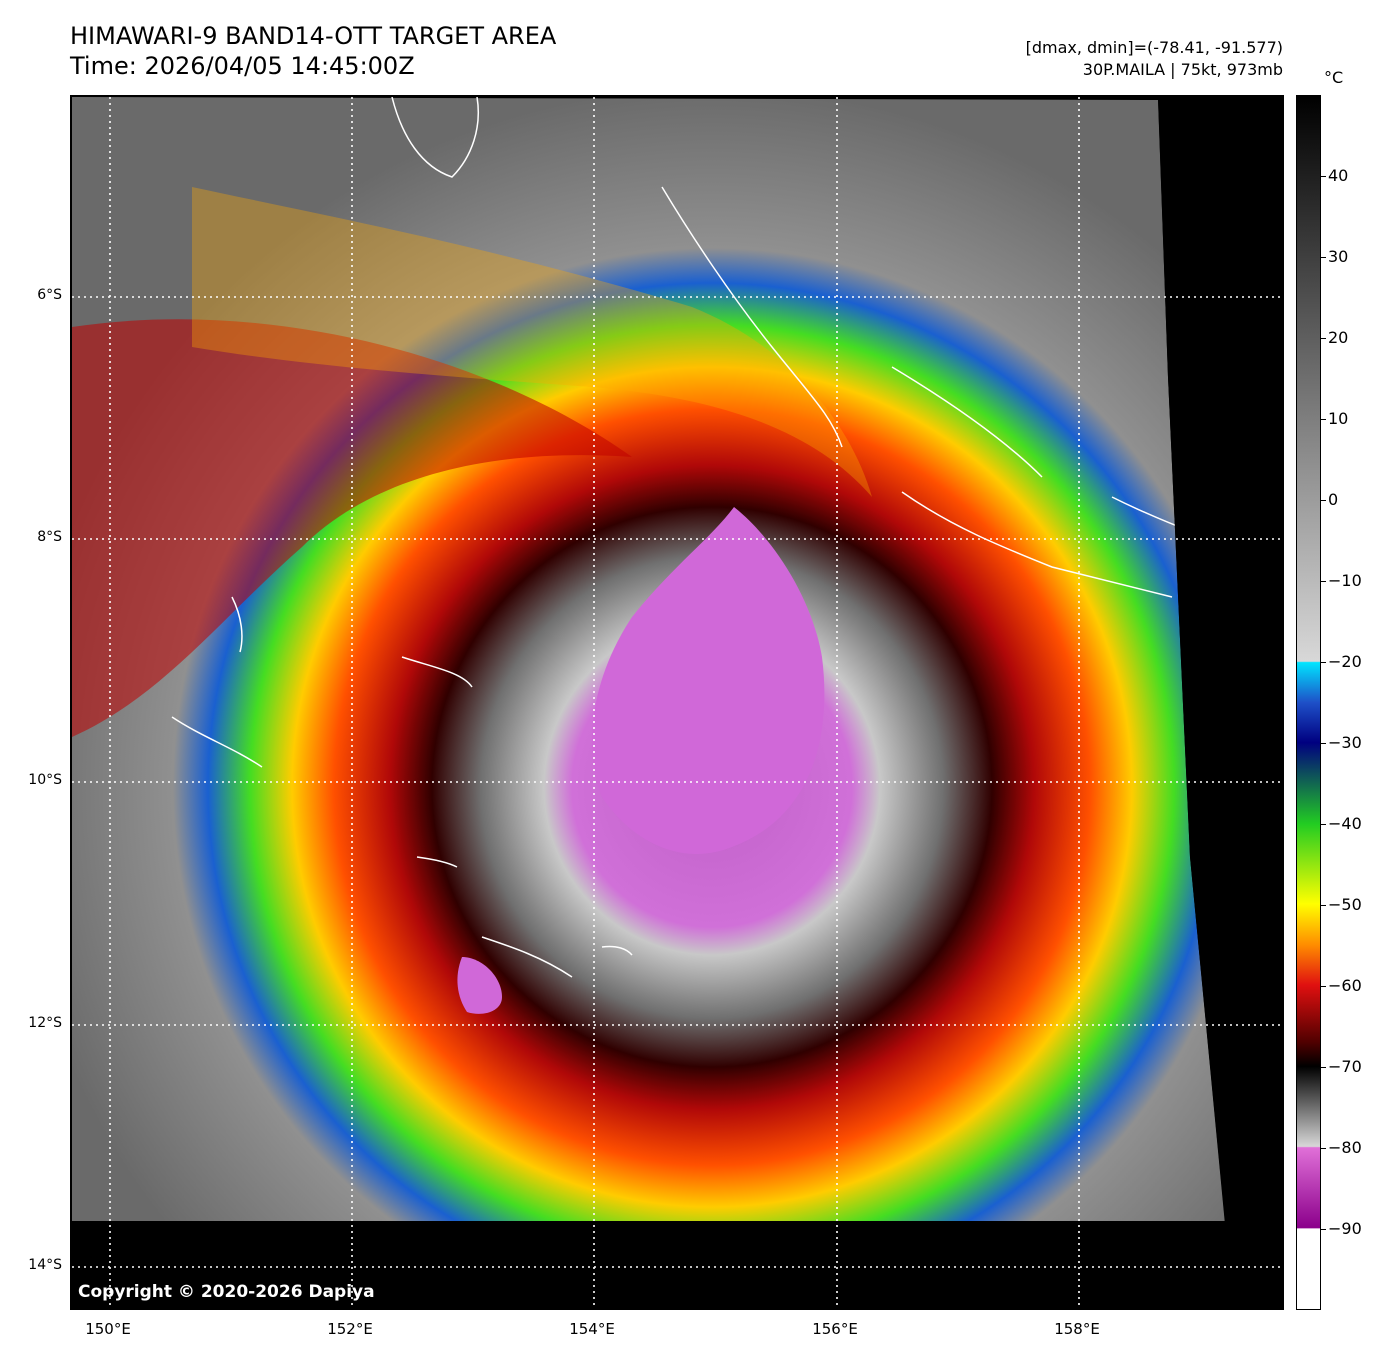 The image size is (1388, 1359). Describe the element at coordinates (1345, 985) in the screenshot. I see `colorbar-tick-label: −60` at that location.